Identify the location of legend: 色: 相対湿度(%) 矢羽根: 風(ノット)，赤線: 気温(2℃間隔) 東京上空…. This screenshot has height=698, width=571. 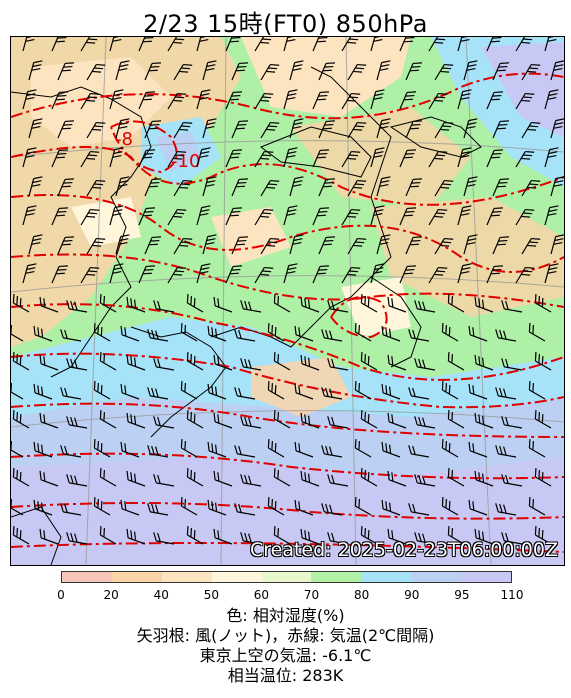
(285, 646).